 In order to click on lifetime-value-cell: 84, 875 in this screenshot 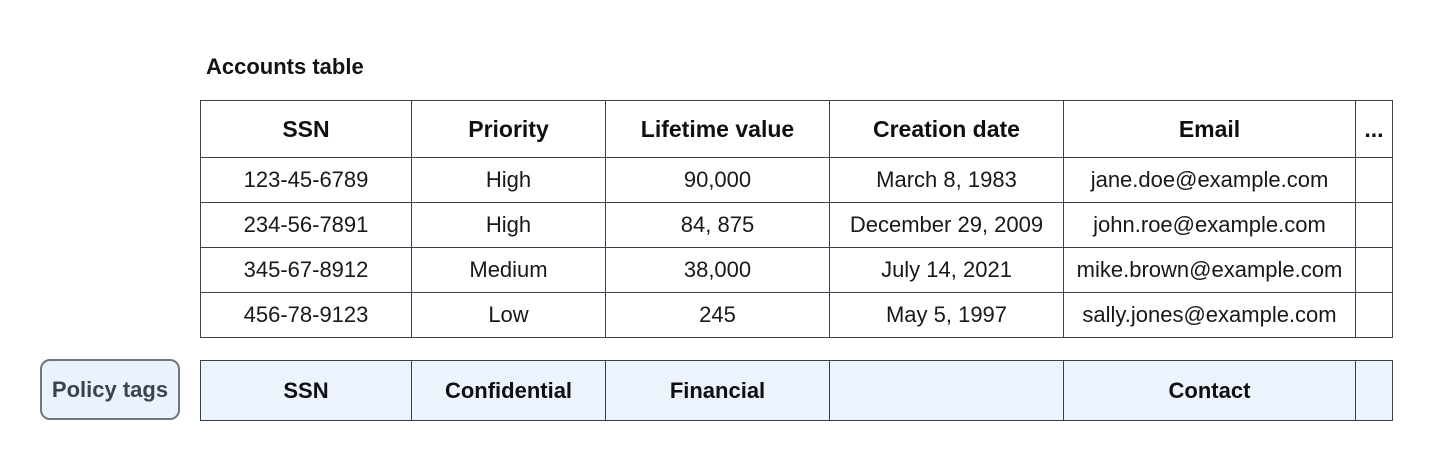, I will do `click(717, 225)`.